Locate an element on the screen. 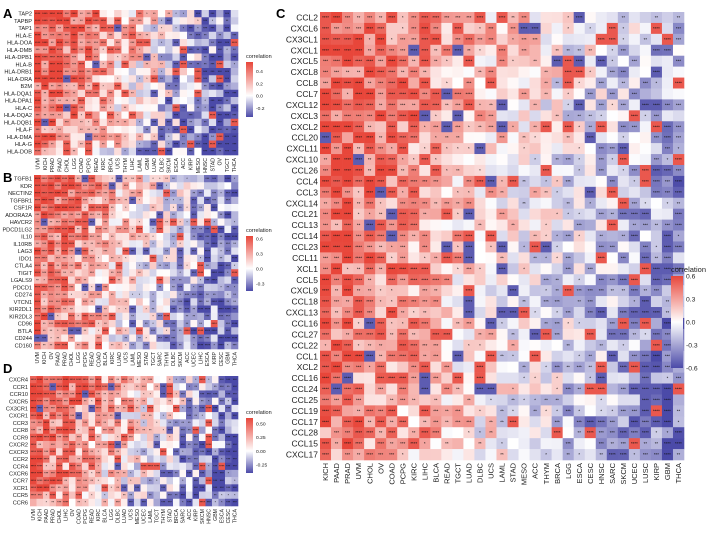  row-label: XCL2 is located at coordinates (308, 367).